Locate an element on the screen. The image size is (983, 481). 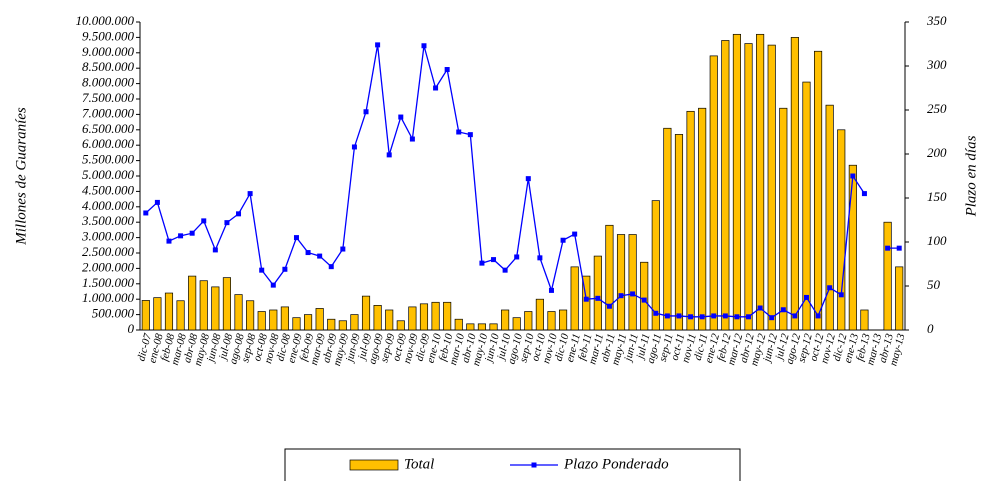
y2-tick-label: 200 is located at coordinates (937, 152).